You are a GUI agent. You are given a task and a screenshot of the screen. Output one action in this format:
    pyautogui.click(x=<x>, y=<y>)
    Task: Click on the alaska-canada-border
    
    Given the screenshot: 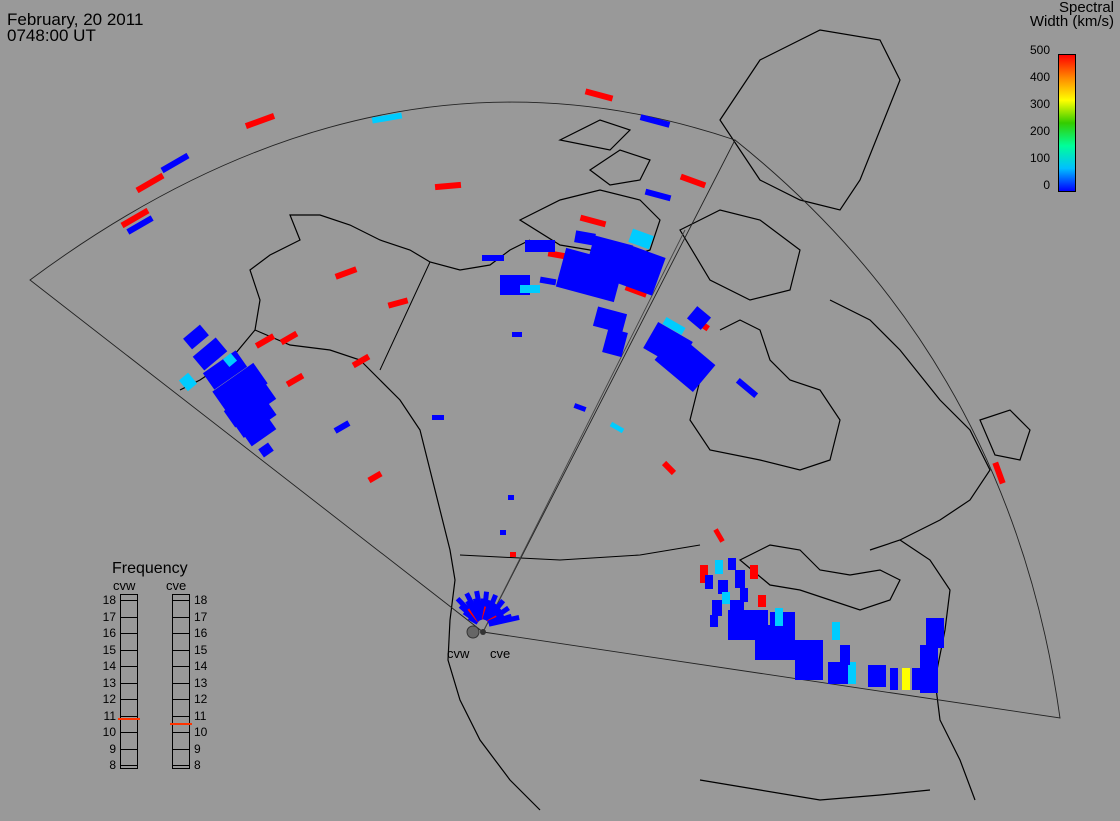 What is the action you would take?
    pyautogui.click(x=405, y=316)
    